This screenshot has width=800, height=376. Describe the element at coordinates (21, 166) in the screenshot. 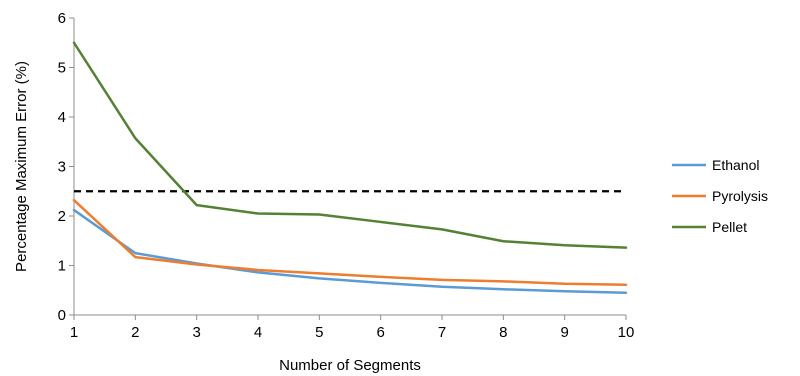

I see `y-axis-title: Percentage Maximum Error (%)` at that location.